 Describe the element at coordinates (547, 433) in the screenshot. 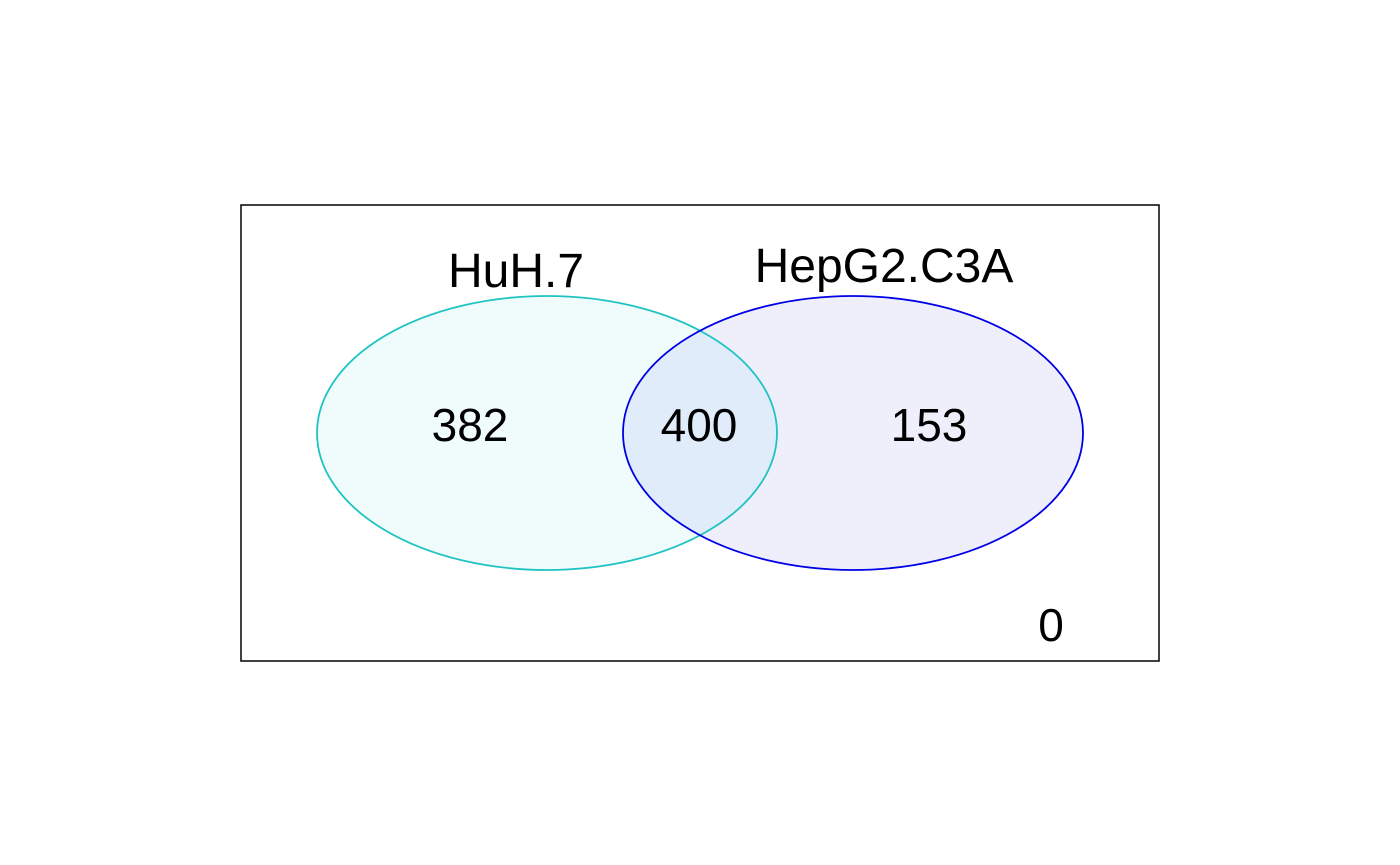

I see `huh7-set-outline` at that location.